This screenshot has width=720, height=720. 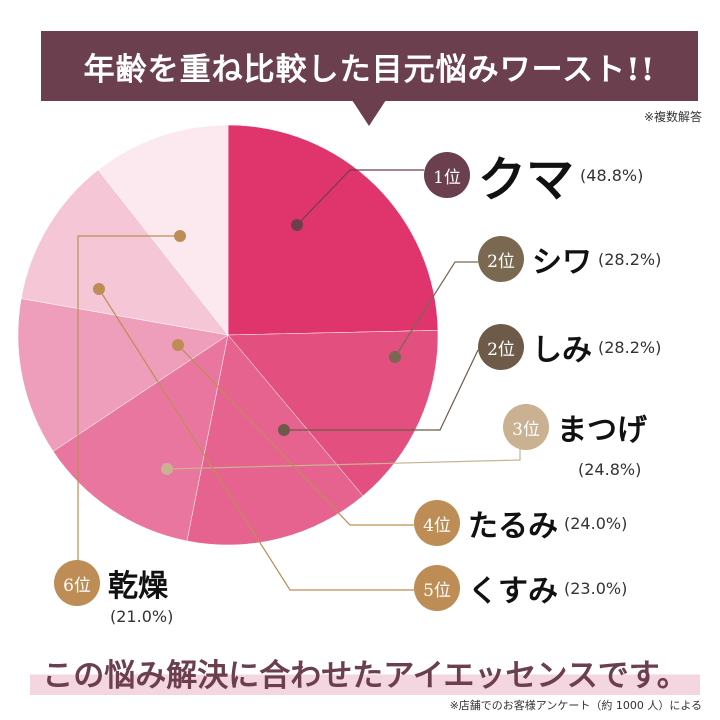 I want to click on label-4: 3位 まつげ, so click(x=575, y=427).